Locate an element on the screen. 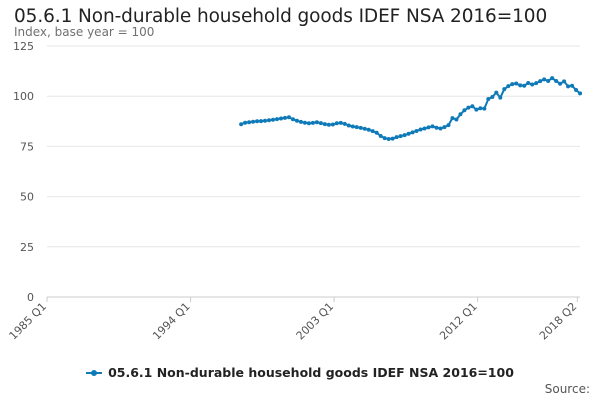 This screenshot has width=600, height=400. x-tick-label: 1985 Q1 is located at coordinates (28, 321).